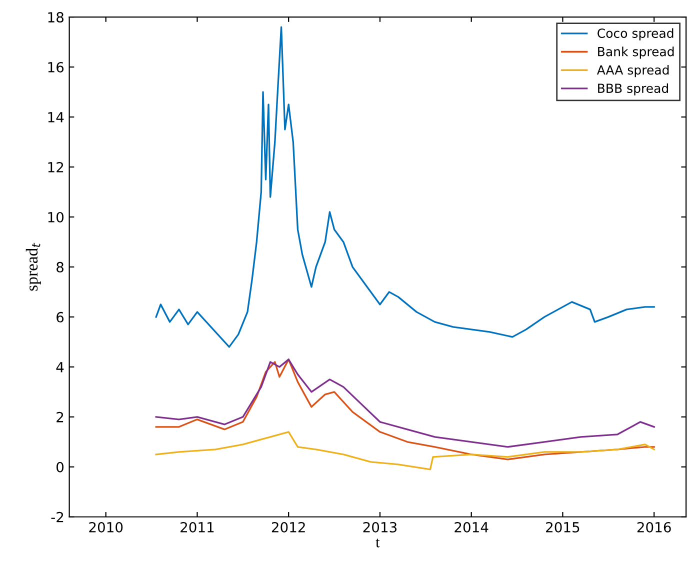  Describe the element at coordinates (378, 543) in the screenshot. I see `x-axis-title: t` at that location.